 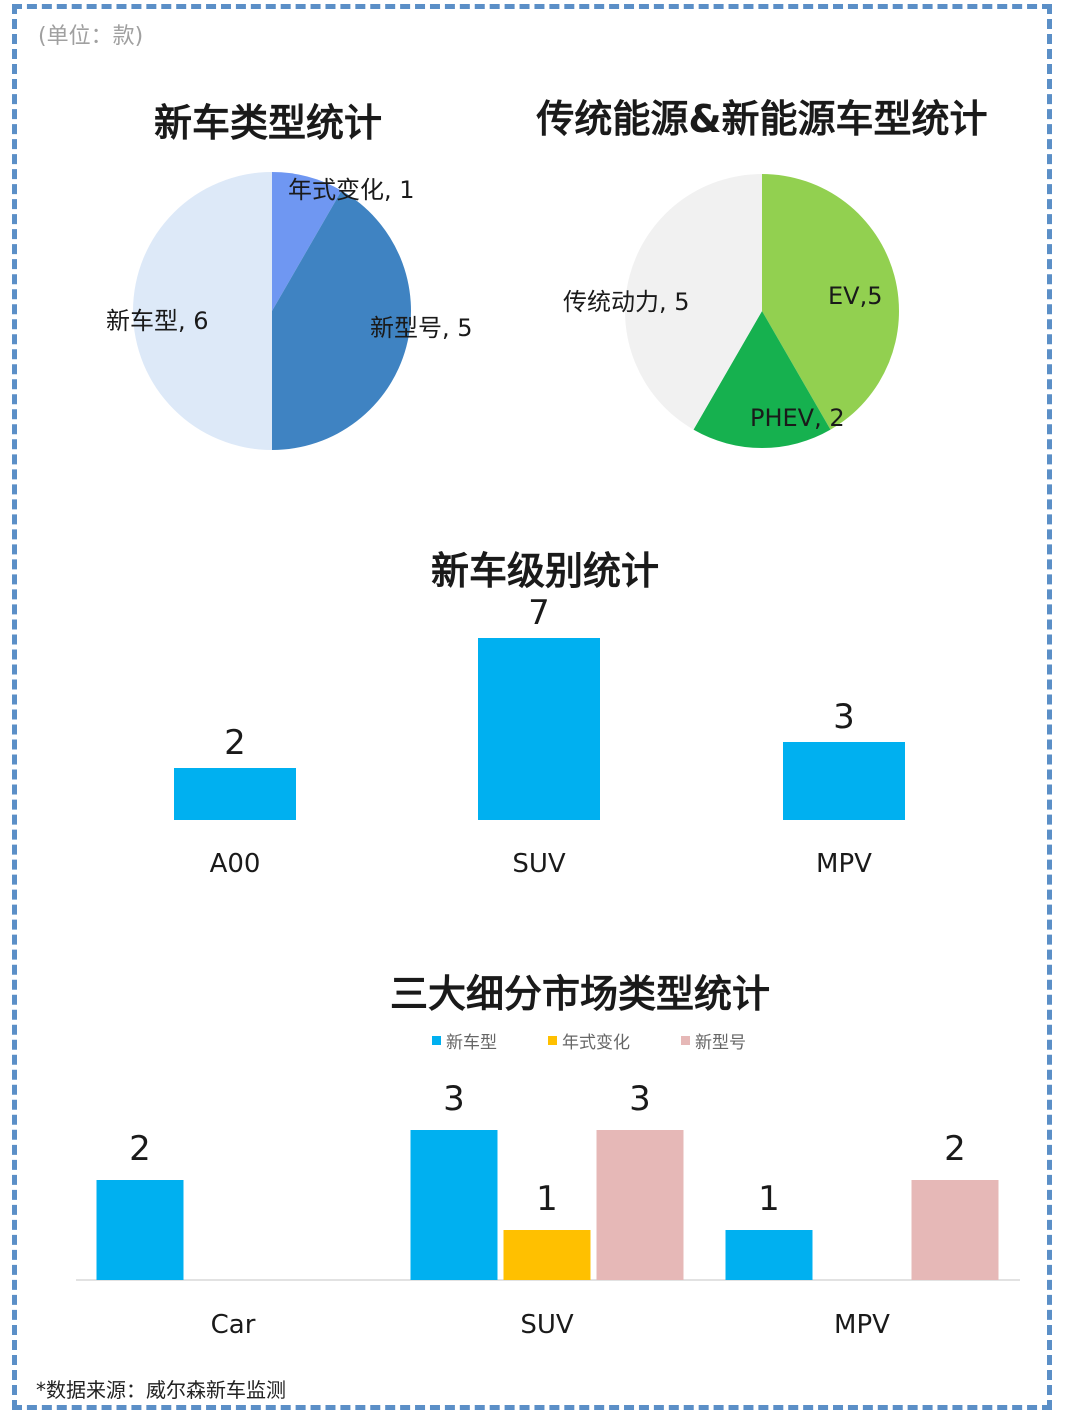 What do you see at coordinates (161, 1390) in the screenshot?
I see `source-note: *数据来源：威尔森新车监测` at bounding box center [161, 1390].